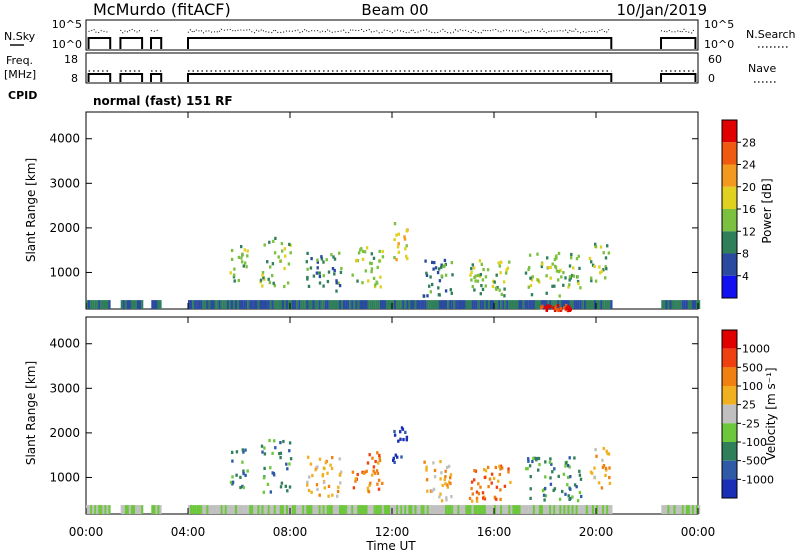  Describe the element at coordinates (154, 30) in the screenshot. I see `noise-search-trace` at that location.